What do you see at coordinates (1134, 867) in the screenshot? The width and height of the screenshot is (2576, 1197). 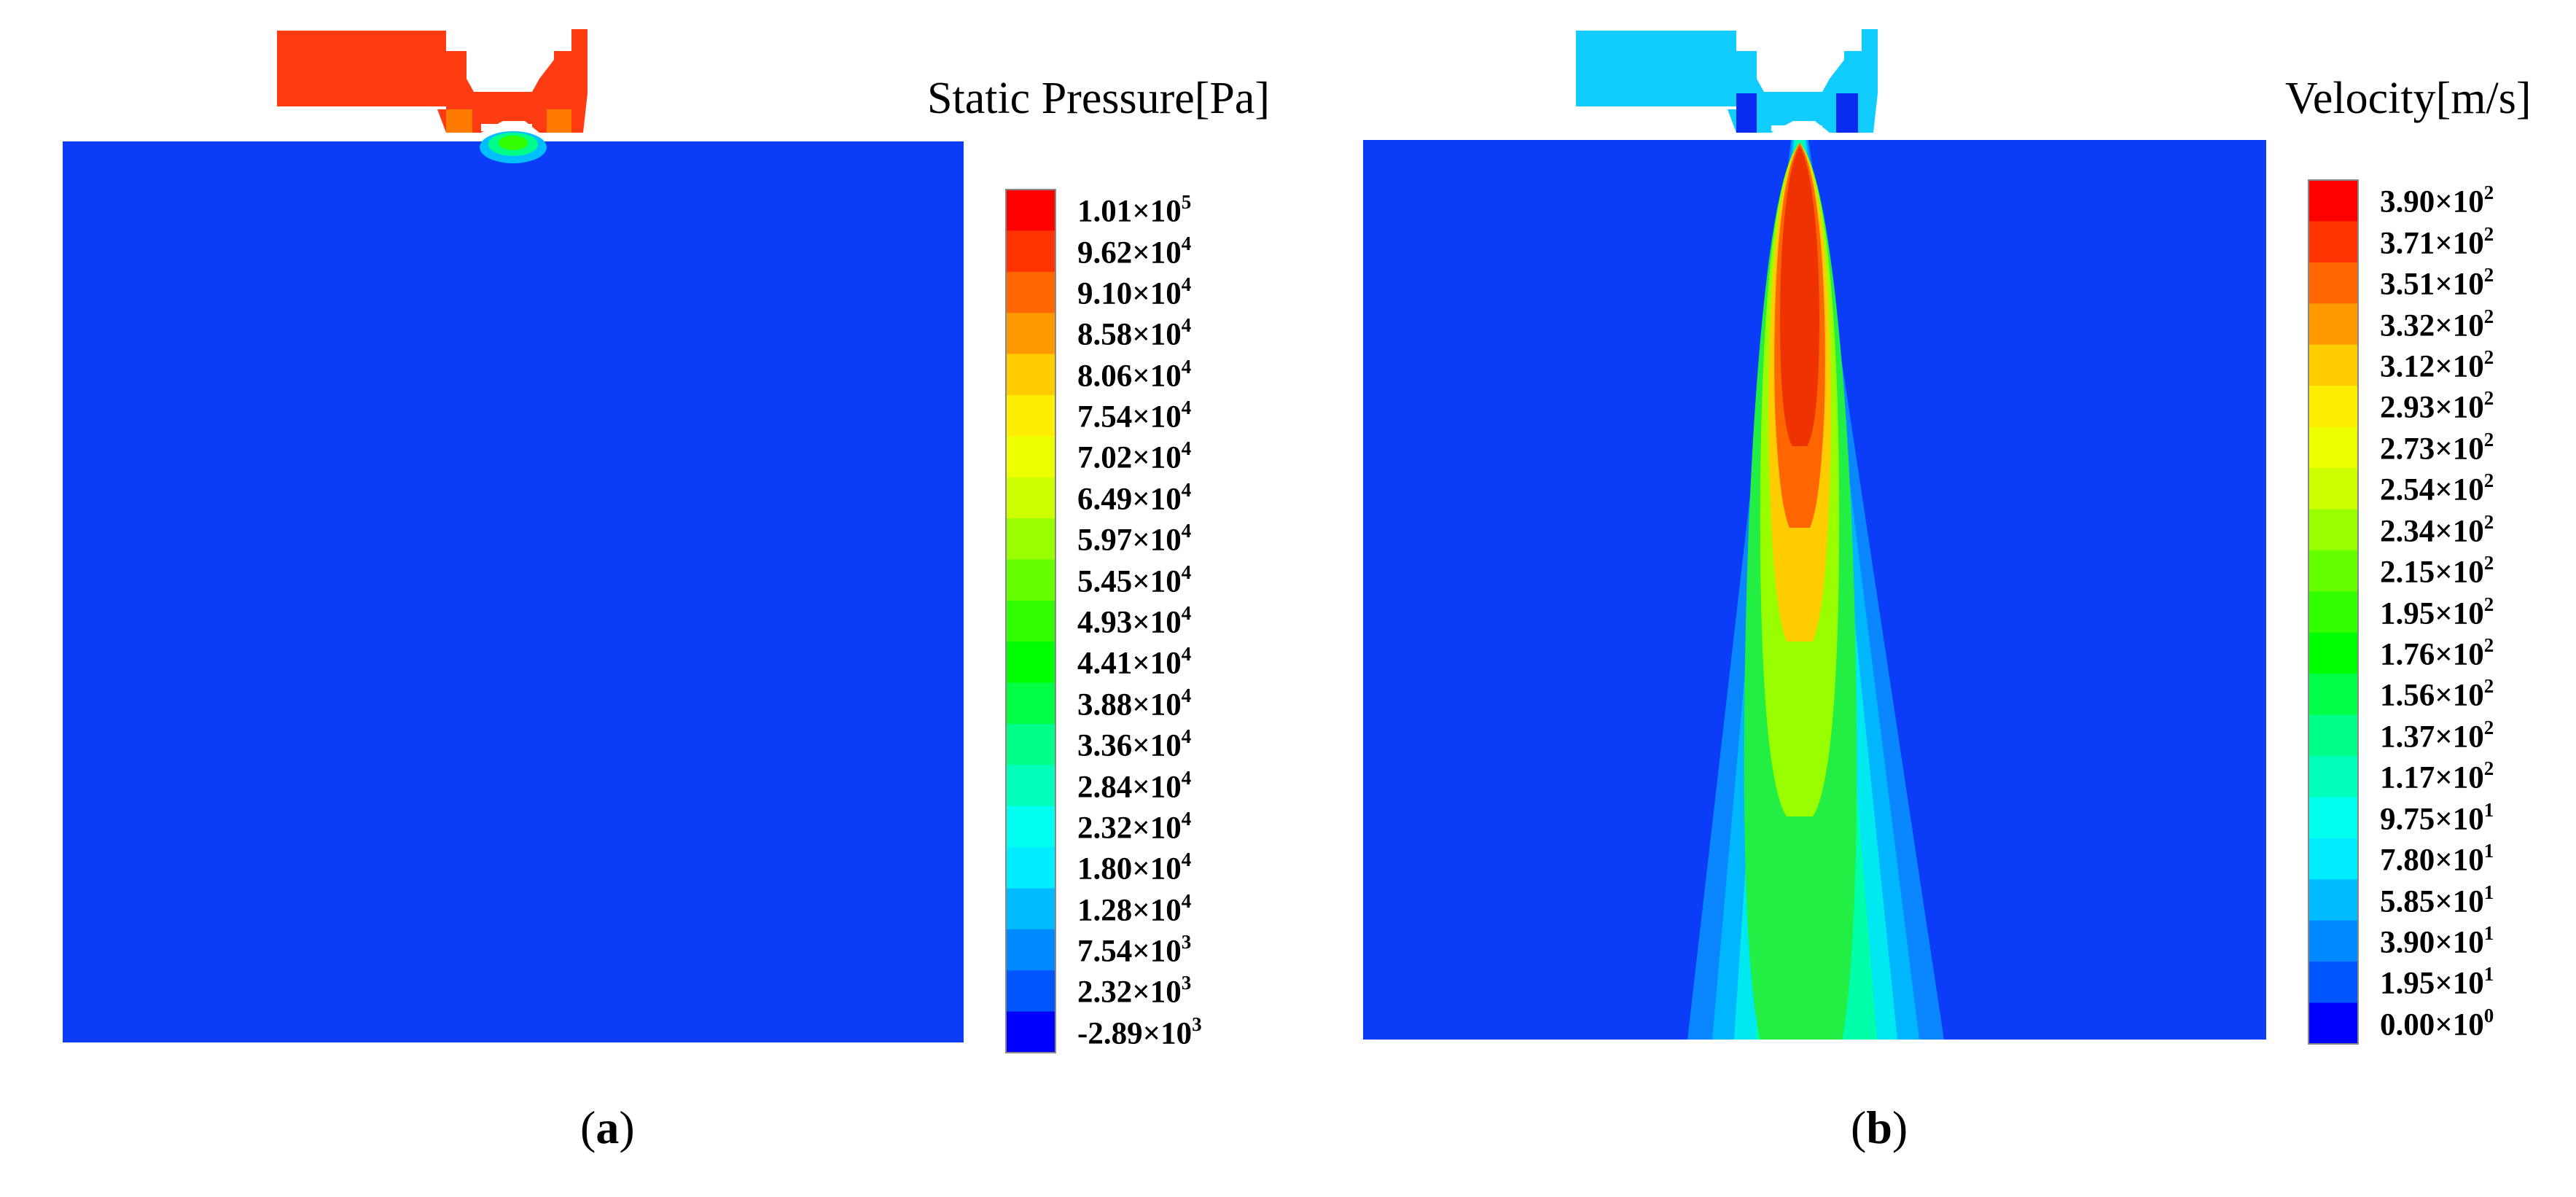 I see `colorbar-tick-label: 1.80×10⁴` at bounding box center [1134, 867].